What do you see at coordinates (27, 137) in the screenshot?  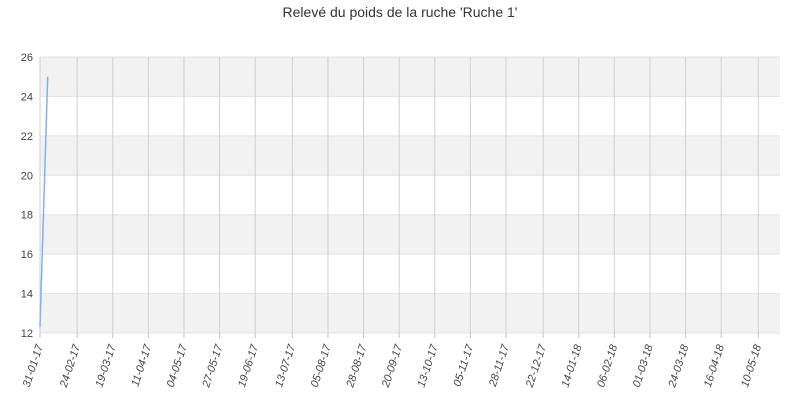 I see `y-tick-label: 22` at bounding box center [27, 137].